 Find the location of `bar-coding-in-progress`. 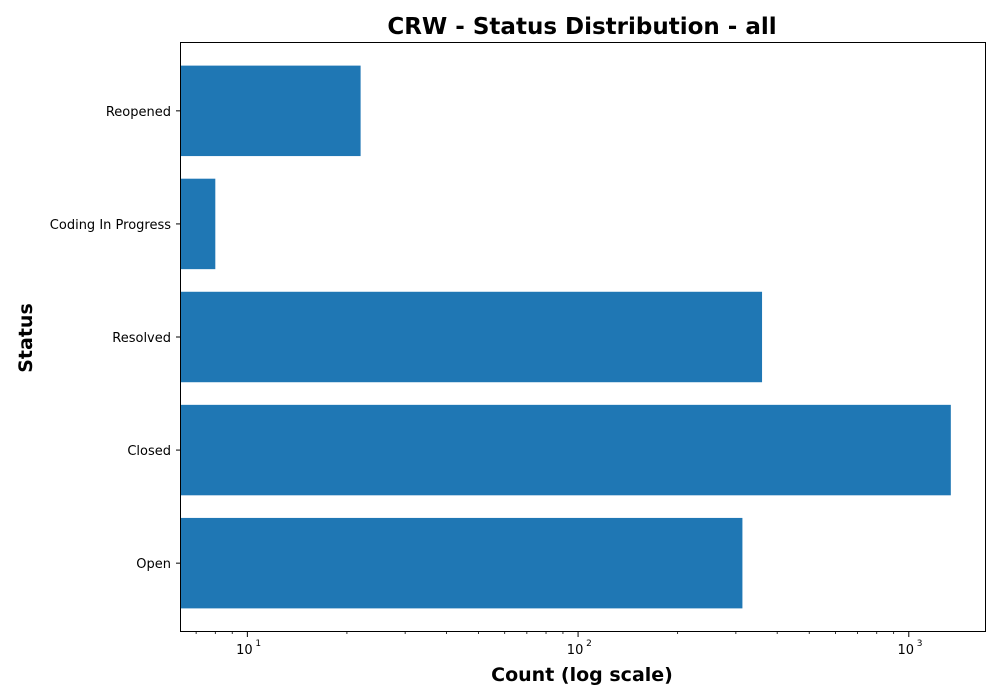

bar-coding-in-progress is located at coordinates (198, 224).